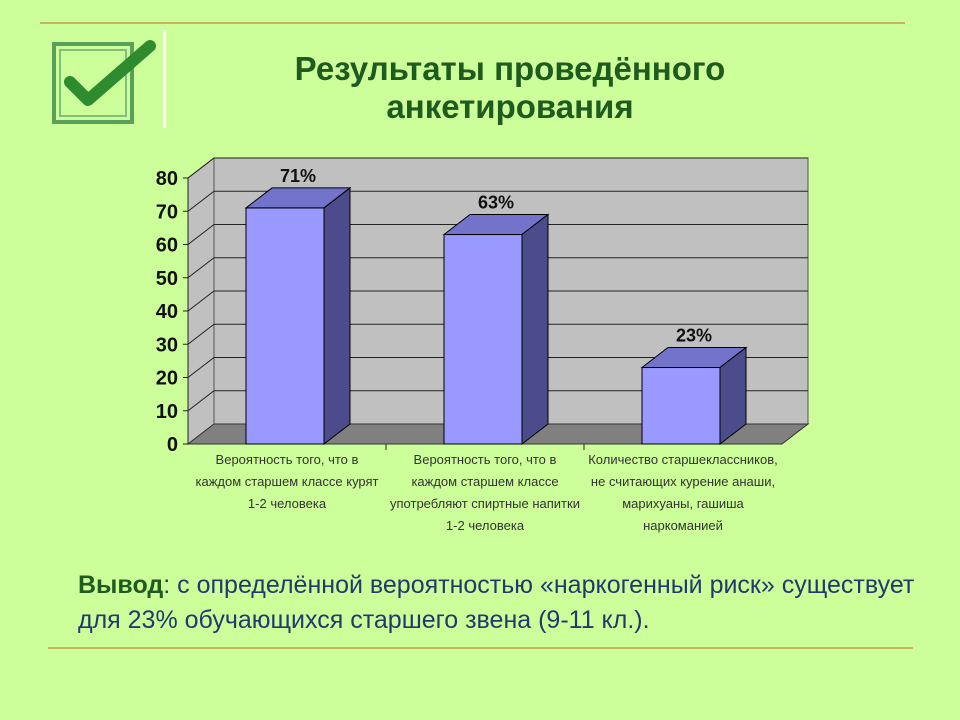 This screenshot has height=720, width=960. What do you see at coordinates (510, 106) in the screenshot?
I see `title-line-2: анкетирования` at bounding box center [510, 106].